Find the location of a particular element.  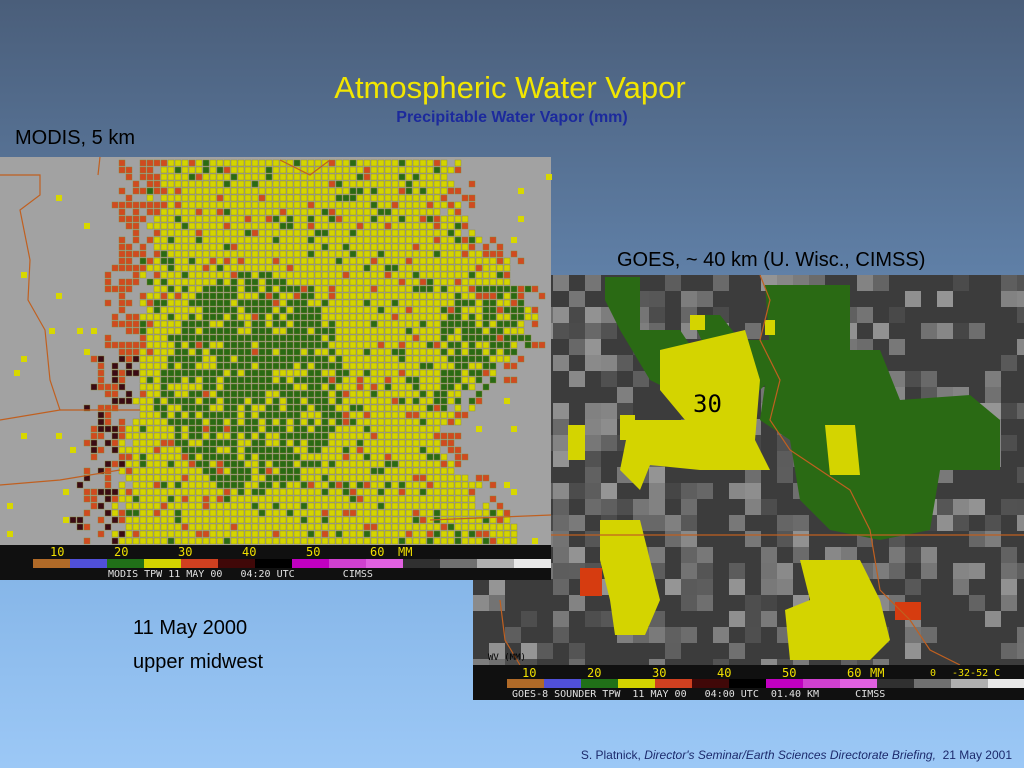

goes-temp-label: -32-52 C is located at coordinates (976, 673).